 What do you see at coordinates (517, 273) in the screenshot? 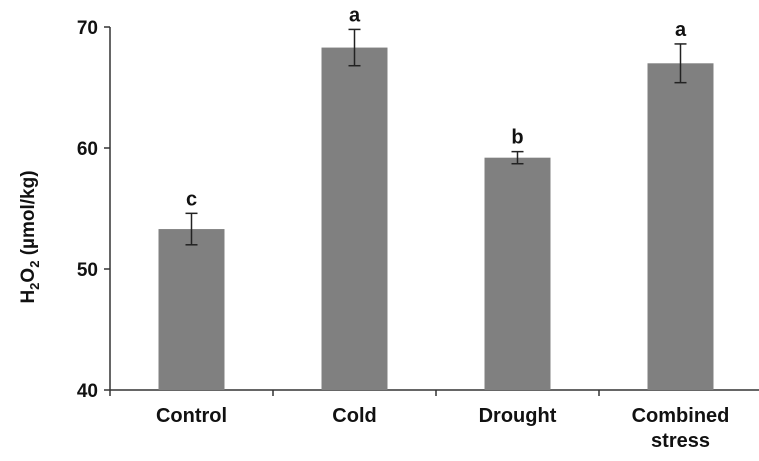
I see `bar-drought` at bounding box center [517, 273].